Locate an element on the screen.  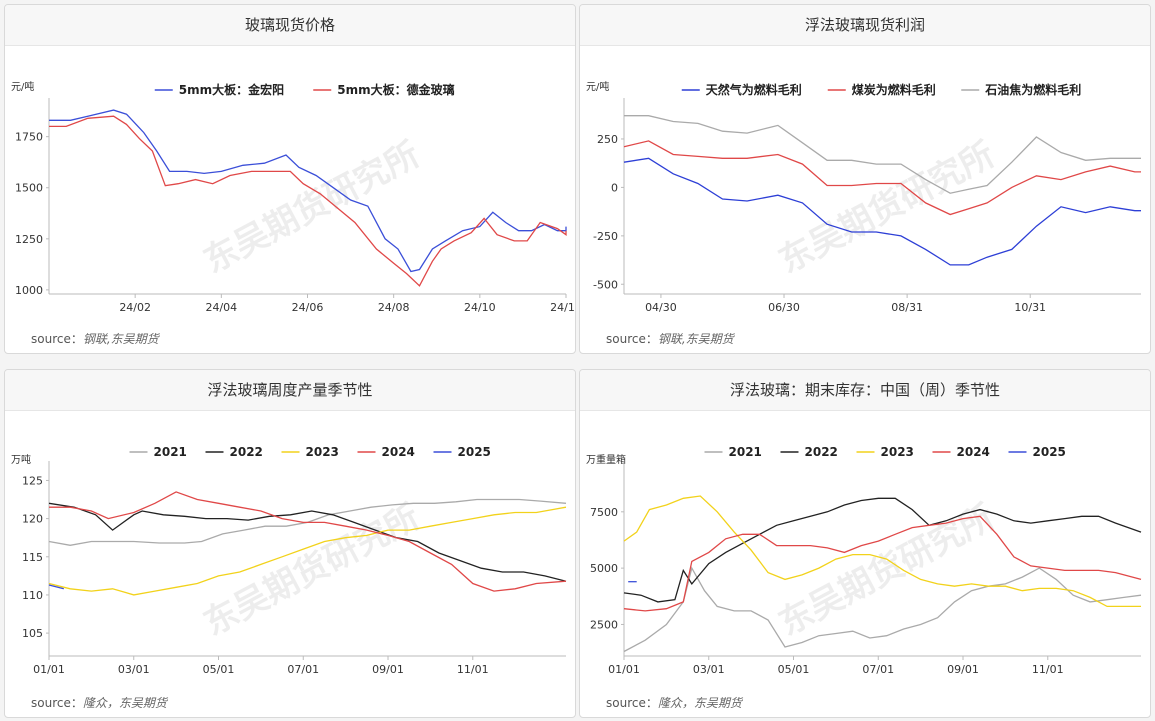
y-tick-label: -250 is located at coordinates (605, 236).